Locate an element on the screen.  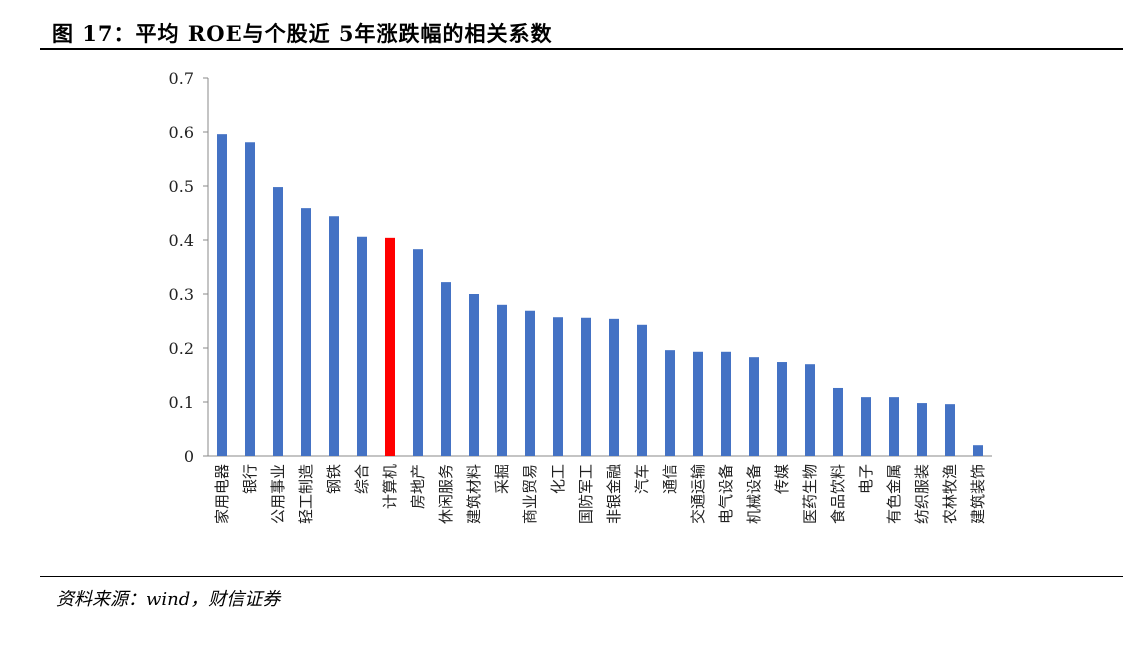
title-divider is located at coordinates (581, 49).